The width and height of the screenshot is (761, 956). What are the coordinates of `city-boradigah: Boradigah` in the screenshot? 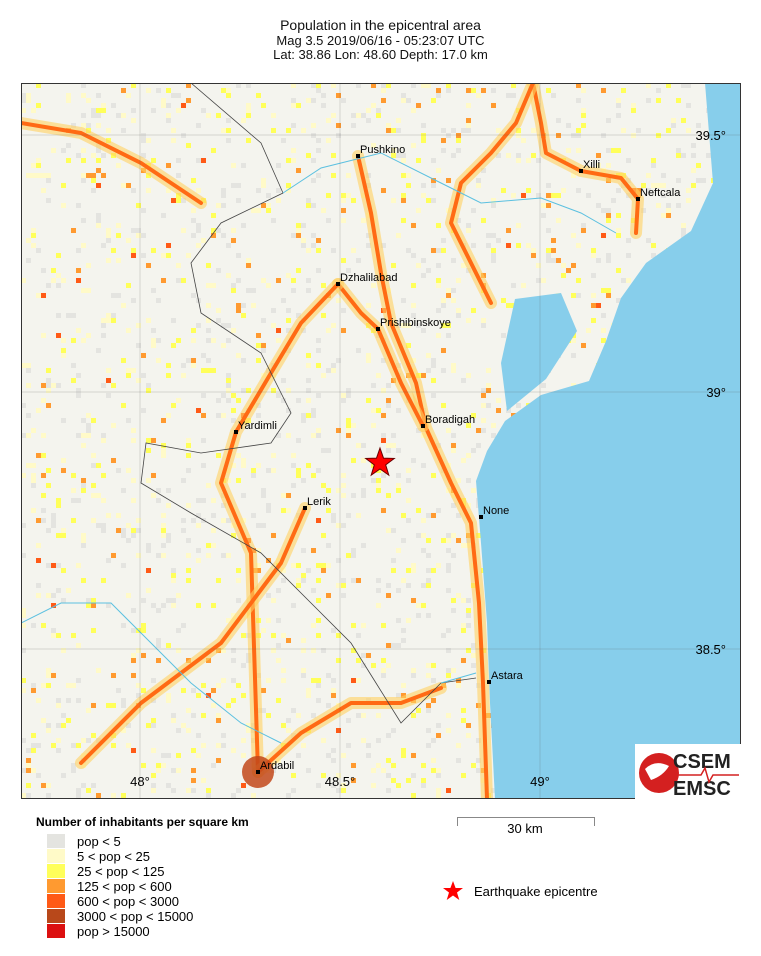 It's located at (448, 421).